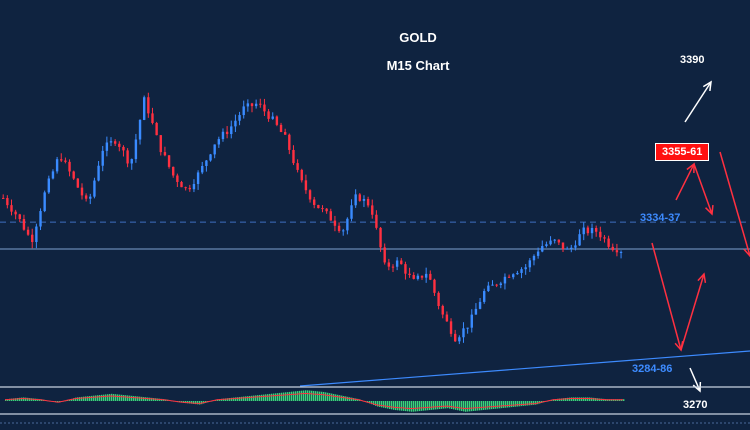 The image size is (750, 430). I want to click on level-label-3284-86: 3284-86, so click(652, 369).